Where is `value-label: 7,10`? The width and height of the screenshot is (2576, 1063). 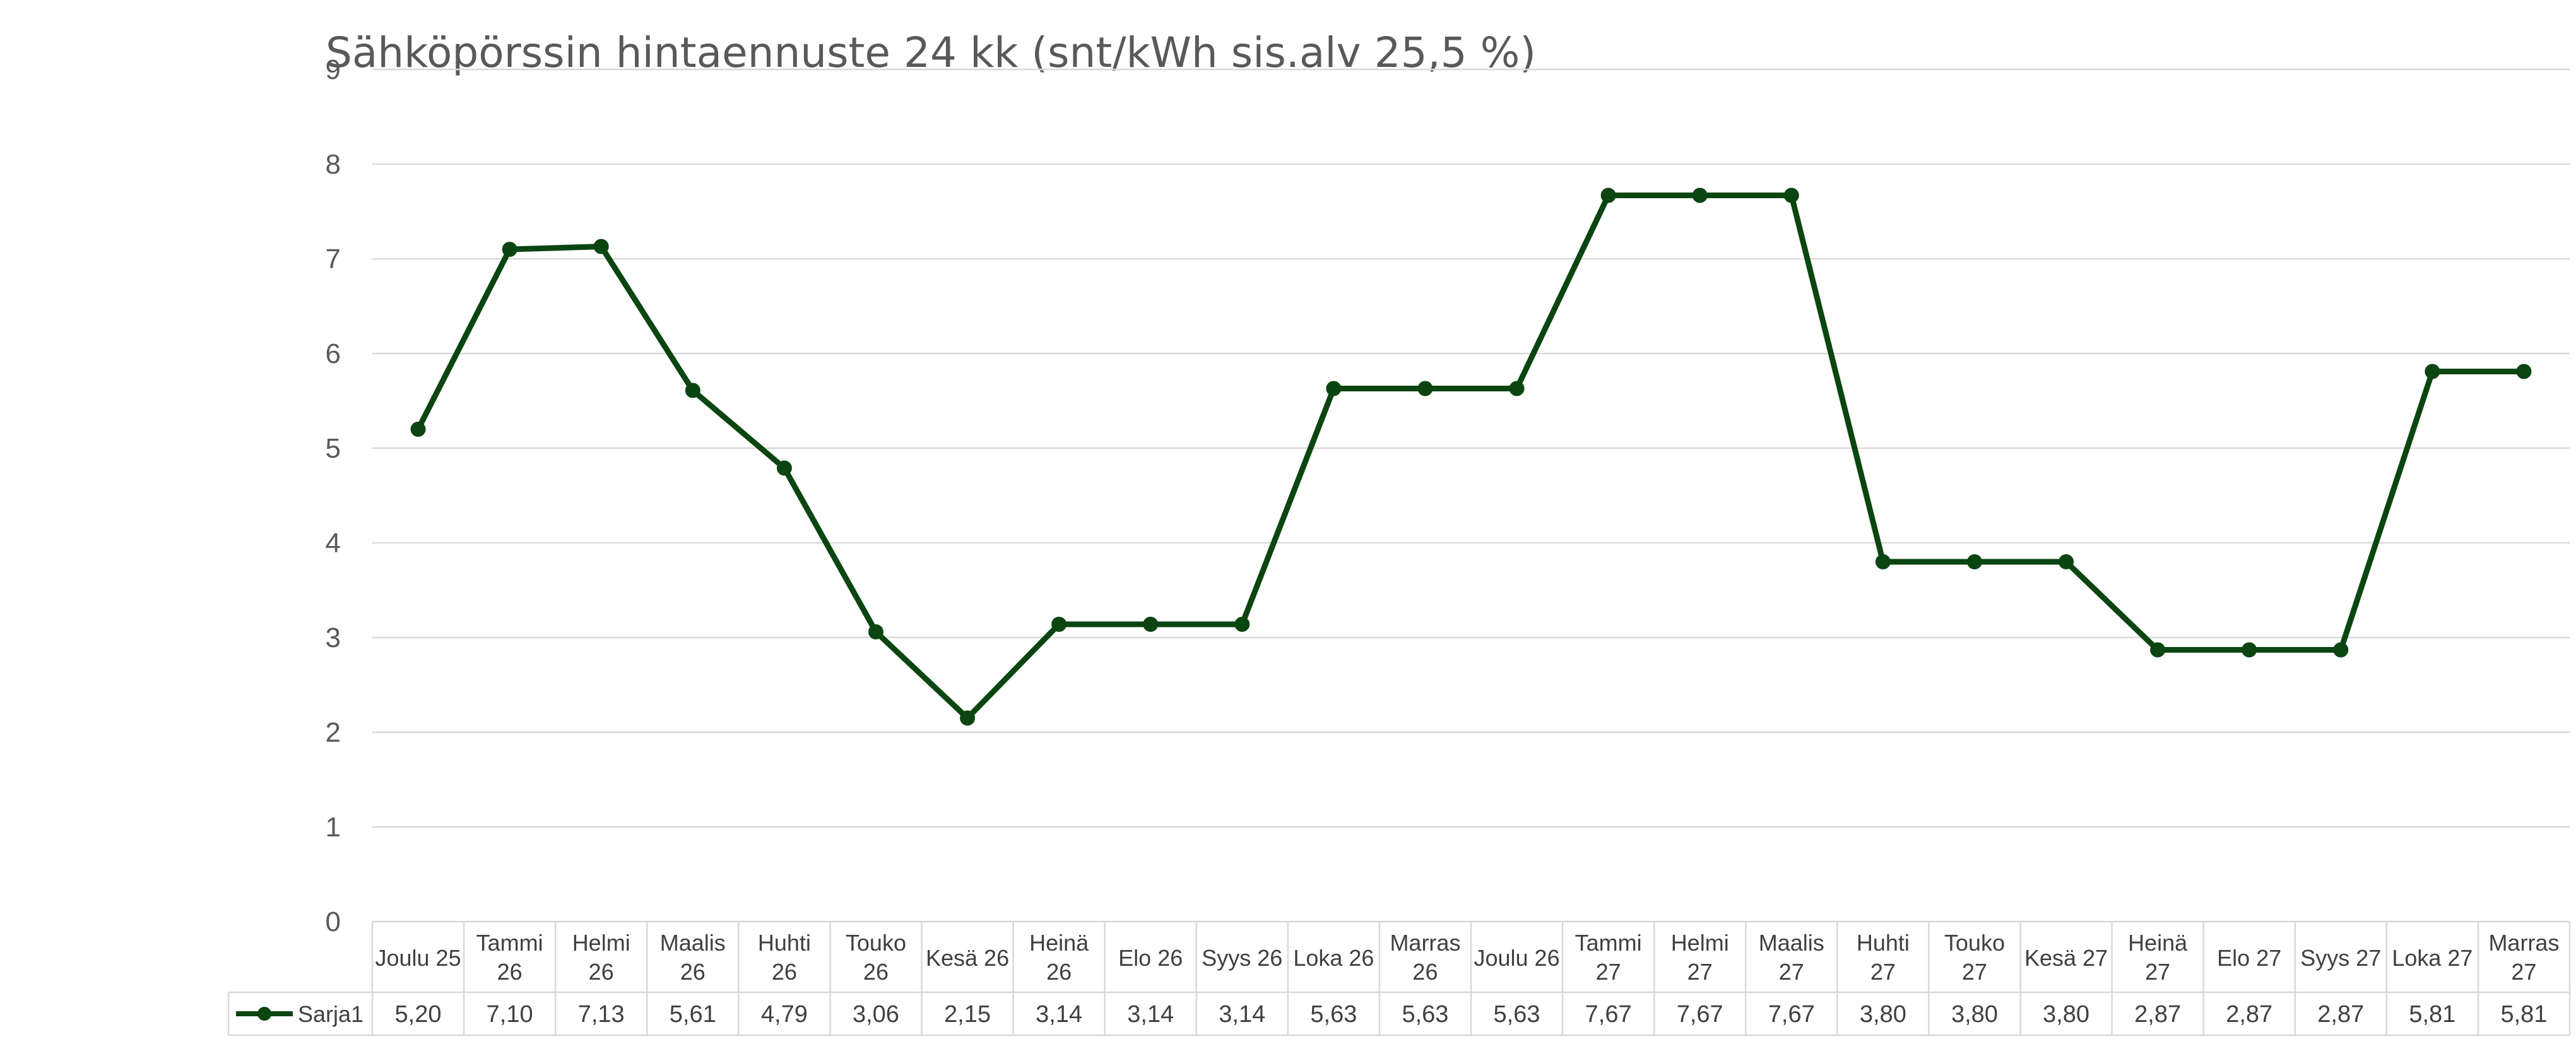
value-label: 7,10 is located at coordinates (510, 1015).